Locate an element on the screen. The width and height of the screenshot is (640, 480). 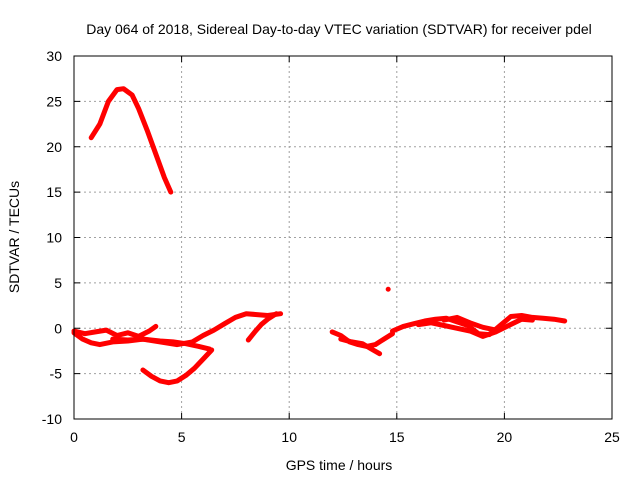
y-tick-label: 5 is located at coordinates (58, 283).